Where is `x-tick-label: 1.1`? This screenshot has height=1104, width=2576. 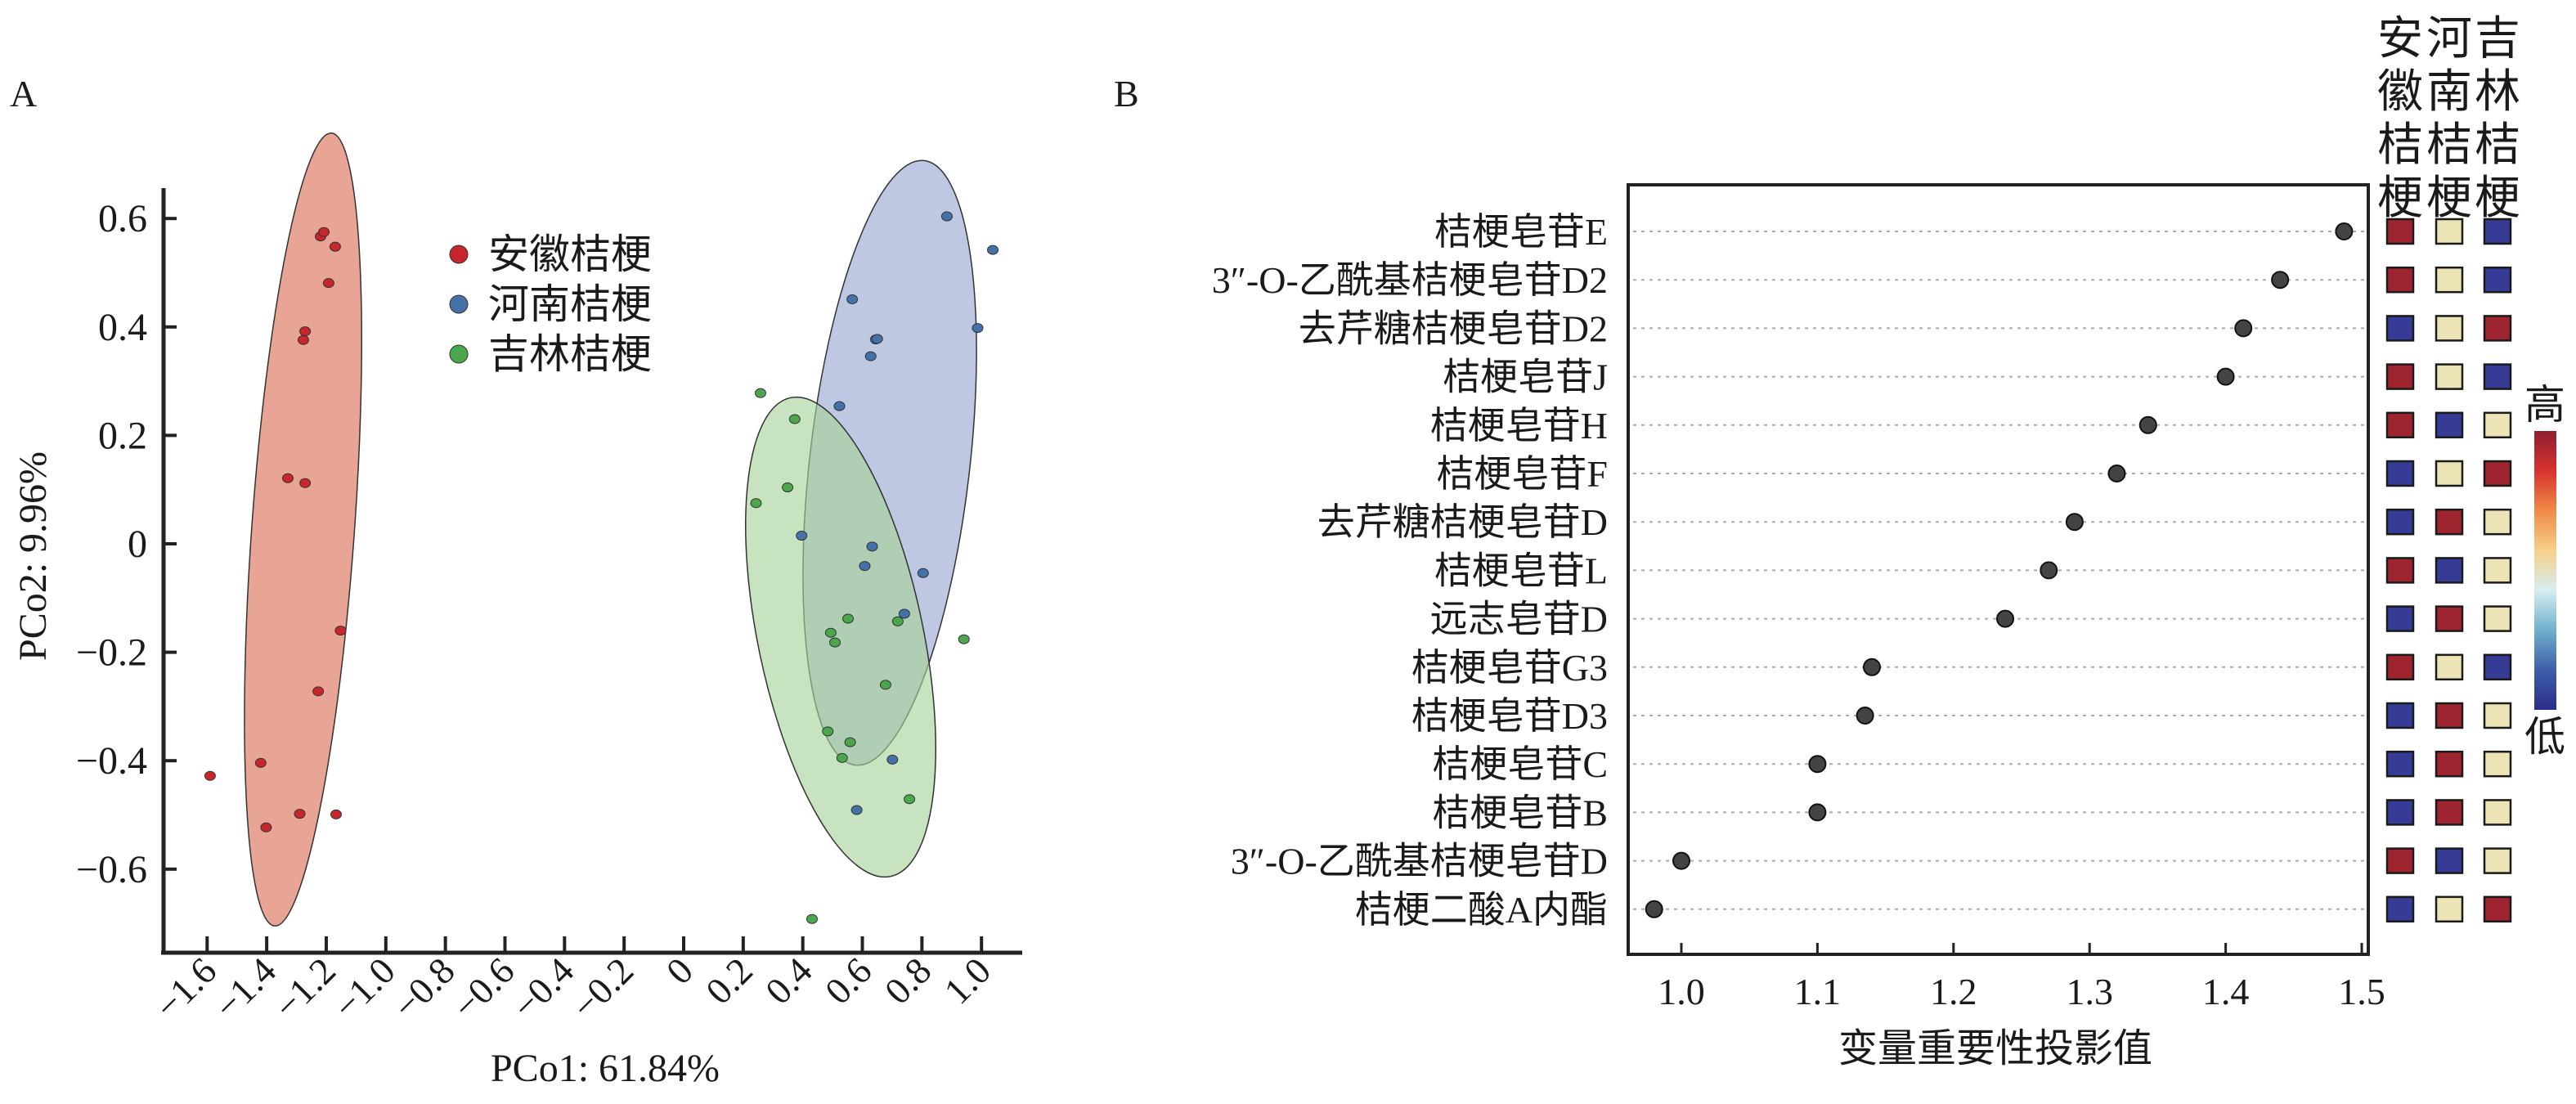
x-tick-label: 1.1 is located at coordinates (1818, 991).